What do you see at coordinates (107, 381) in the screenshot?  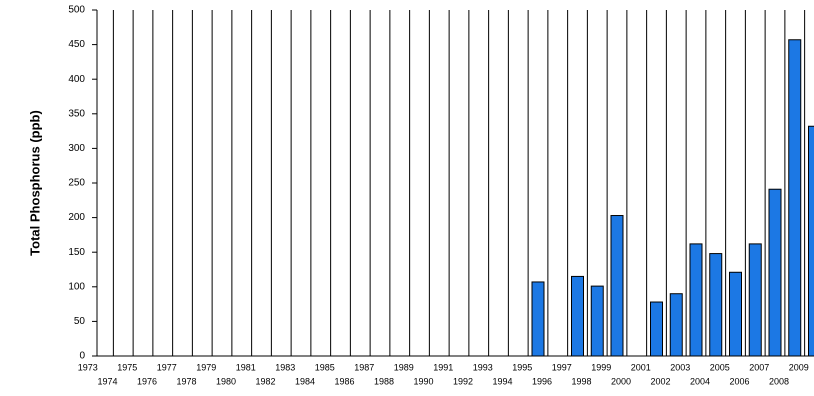 I see `x-tick-label: 1974` at bounding box center [107, 381].